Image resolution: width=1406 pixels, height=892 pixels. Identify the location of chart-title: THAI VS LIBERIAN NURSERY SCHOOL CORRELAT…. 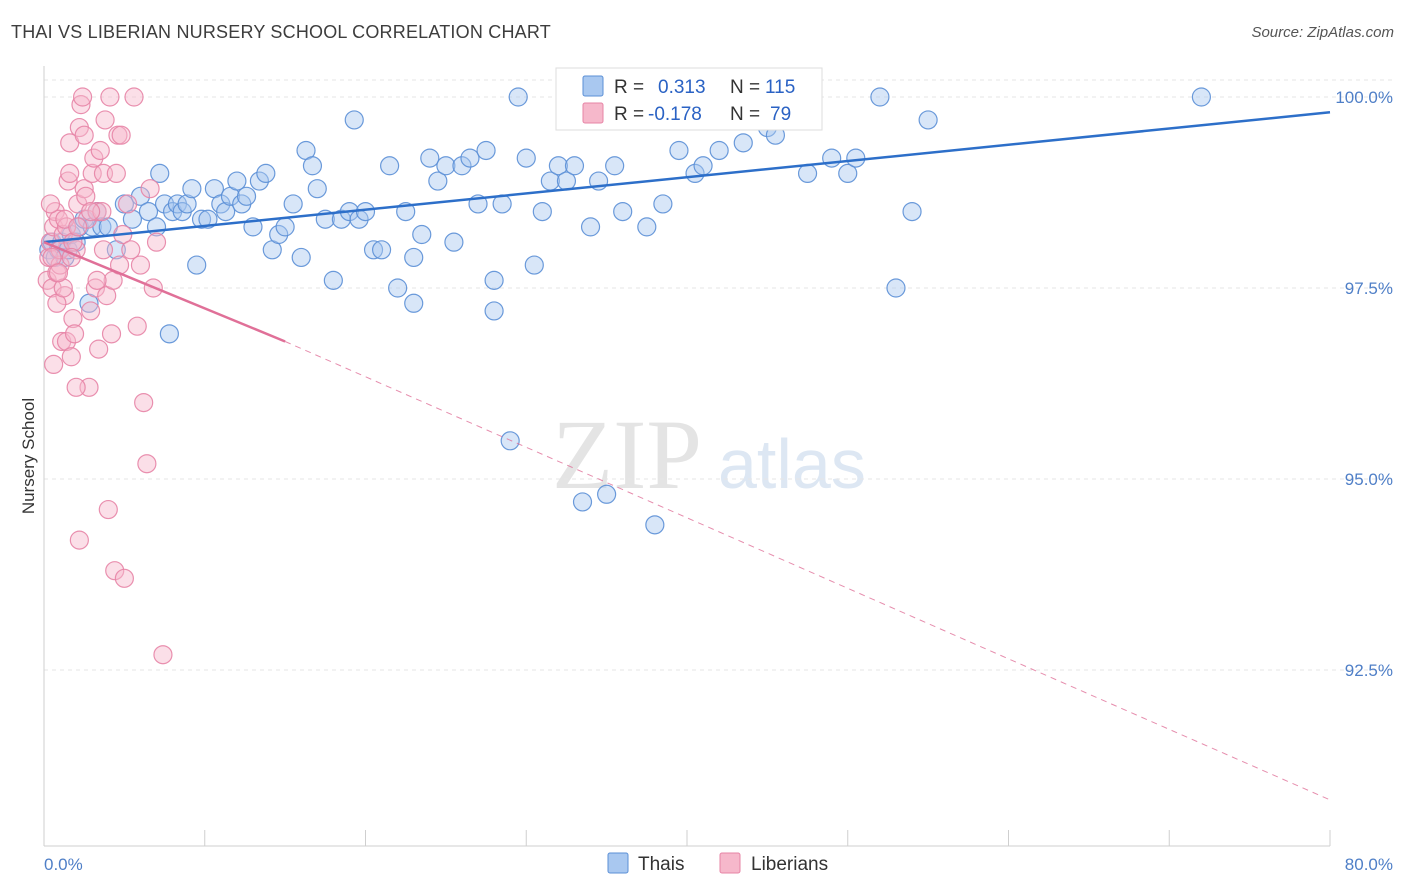
(281, 32).